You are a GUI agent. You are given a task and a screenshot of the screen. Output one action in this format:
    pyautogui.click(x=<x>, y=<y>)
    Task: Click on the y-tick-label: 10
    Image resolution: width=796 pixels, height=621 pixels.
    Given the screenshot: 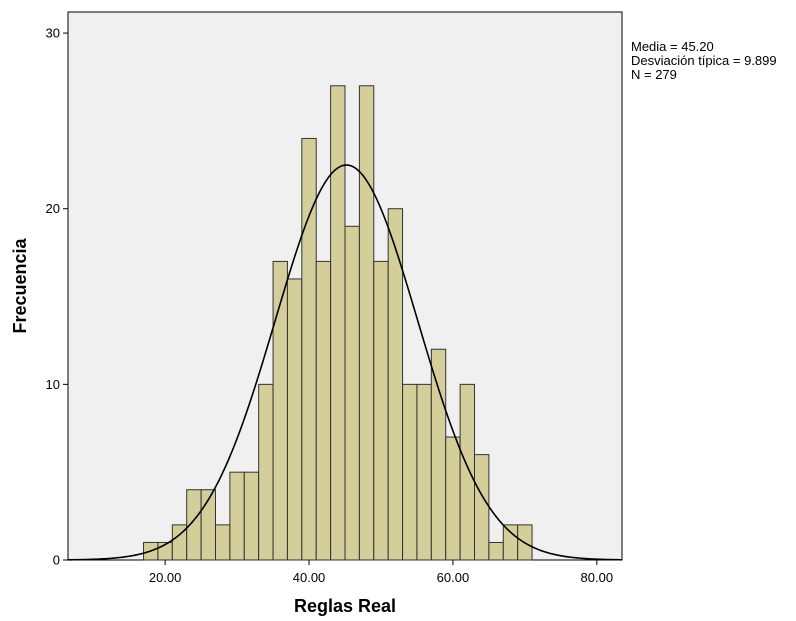 What is the action you would take?
    pyautogui.click(x=53, y=384)
    